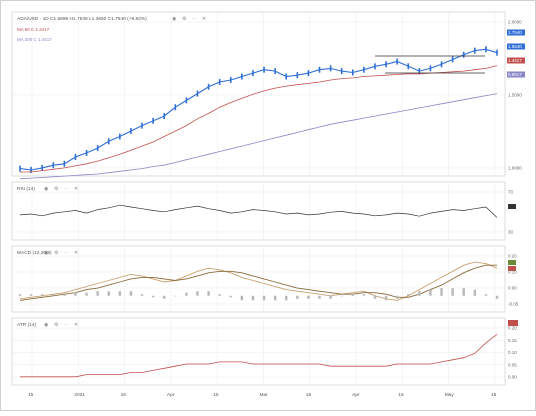 This screenshot has width=536, height=416. What do you see at coordinates (79, 395) in the screenshot?
I see `x-tick-label: 2021` at bounding box center [79, 395].